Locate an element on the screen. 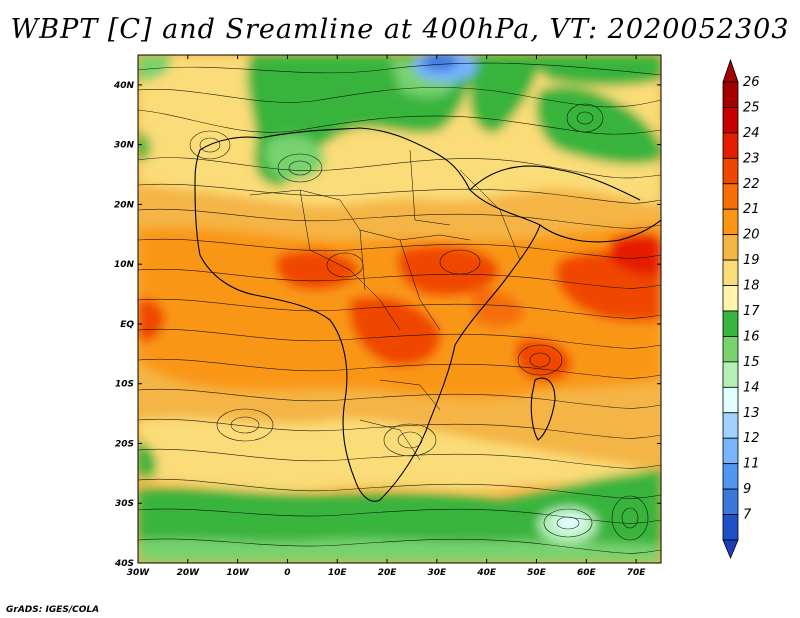  lat-tick-label: EQ is located at coordinates (127, 325).